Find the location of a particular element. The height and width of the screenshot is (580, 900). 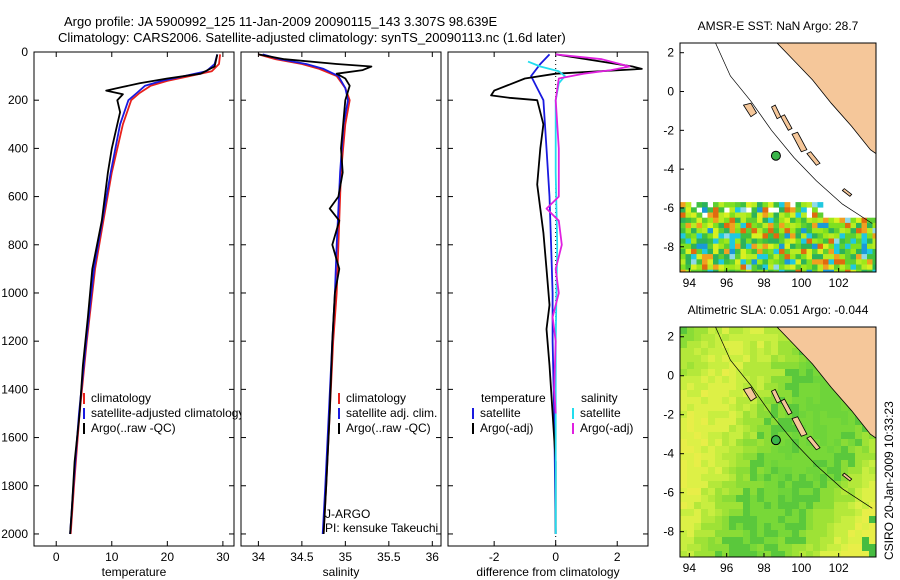

salinity-xtick-label: 35 is located at coordinates (346, 557).